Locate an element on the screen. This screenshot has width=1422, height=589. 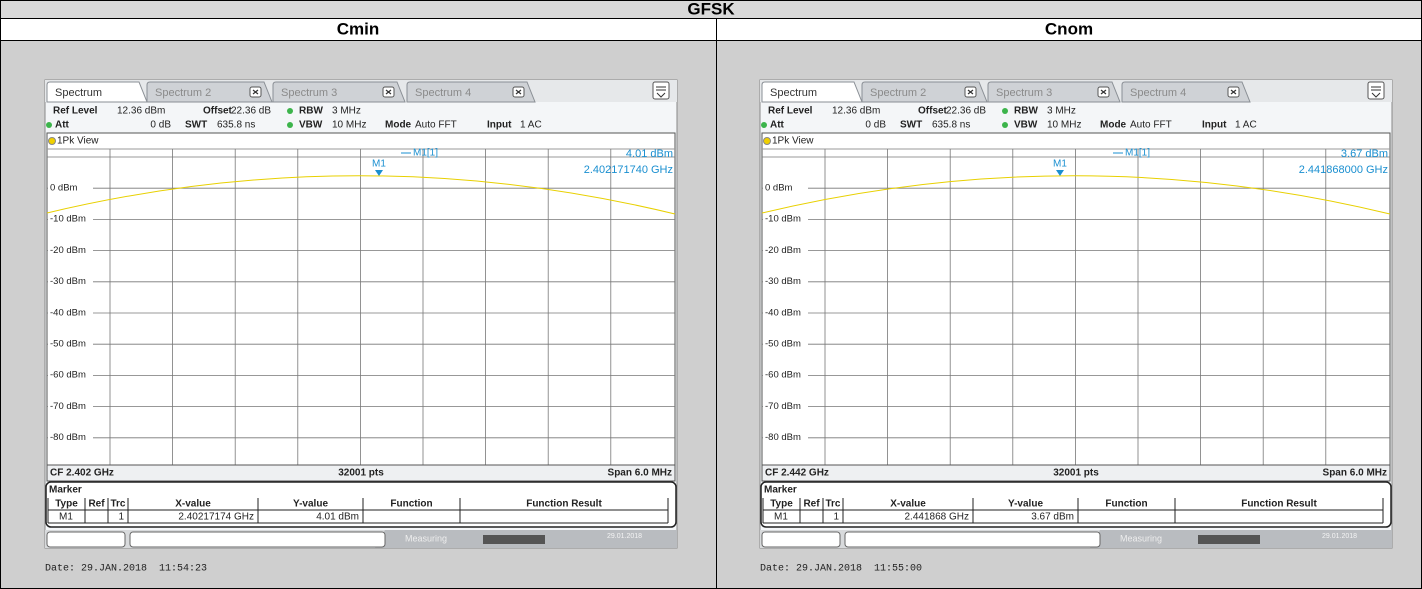
tab-label: Spectrum is located at coordinates (78, 93).